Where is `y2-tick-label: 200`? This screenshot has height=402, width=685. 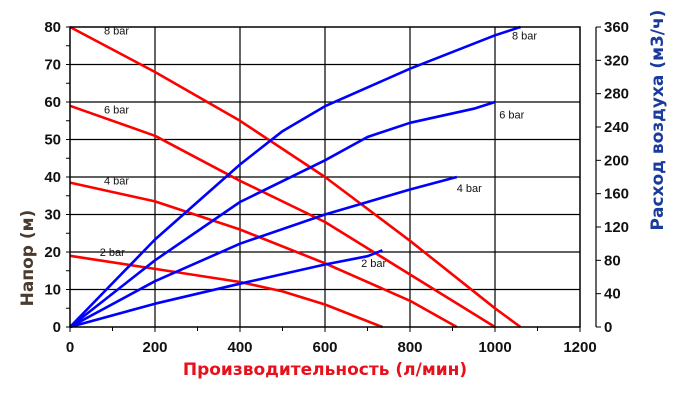 y2-tick-label: 200 is located at coordinates (616, 160).